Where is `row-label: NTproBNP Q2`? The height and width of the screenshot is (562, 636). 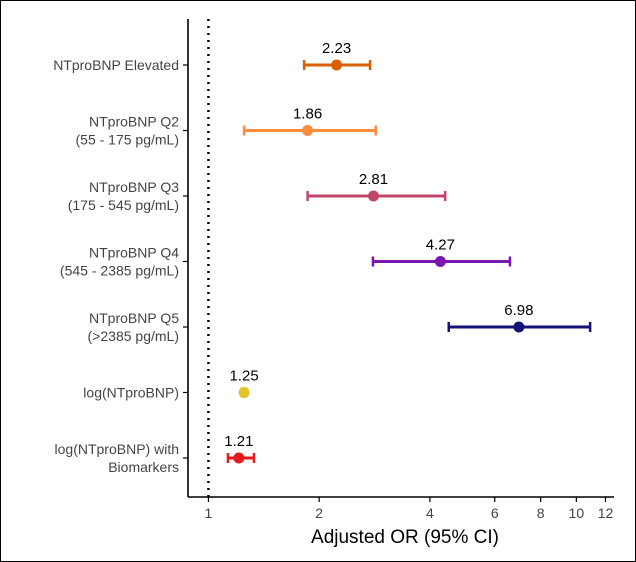 row-label: NTproBNP Q2 is located at coordinates (134, 122).